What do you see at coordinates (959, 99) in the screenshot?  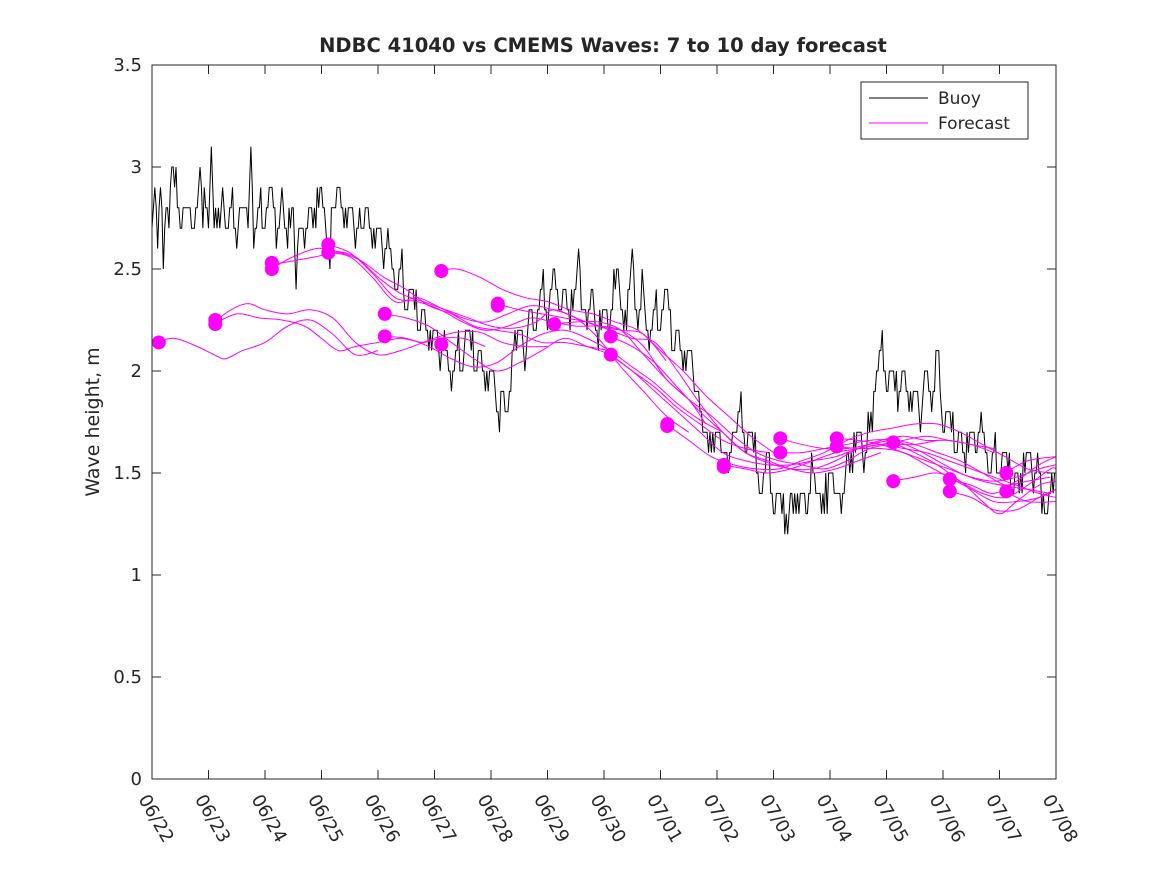 I see `legend-buoy-label: Buoy` at bounding box center [959, 99].